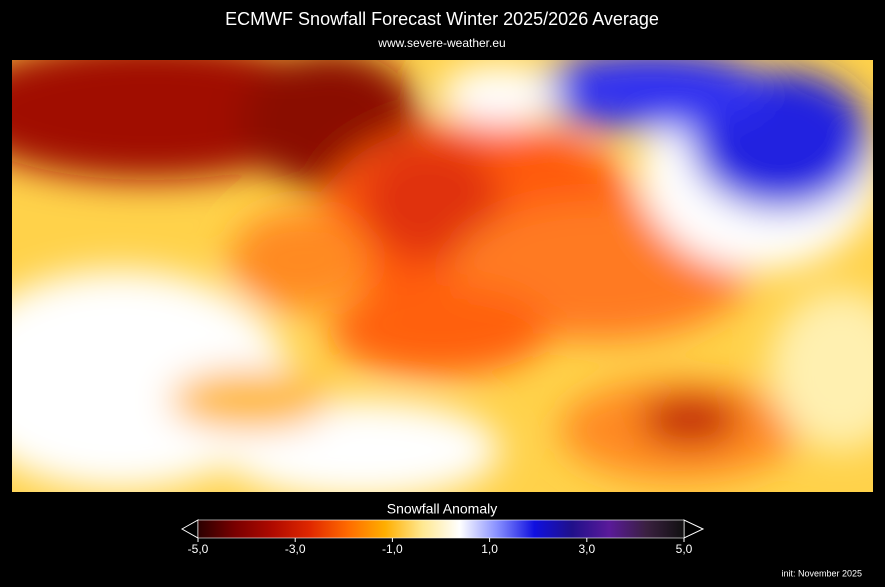 The height and width of the screenshot is (587, 885). What do you see at coordinates (441, 529) in the screenshot?
I see `colorbar-scale` at bounding box center [441, 529].